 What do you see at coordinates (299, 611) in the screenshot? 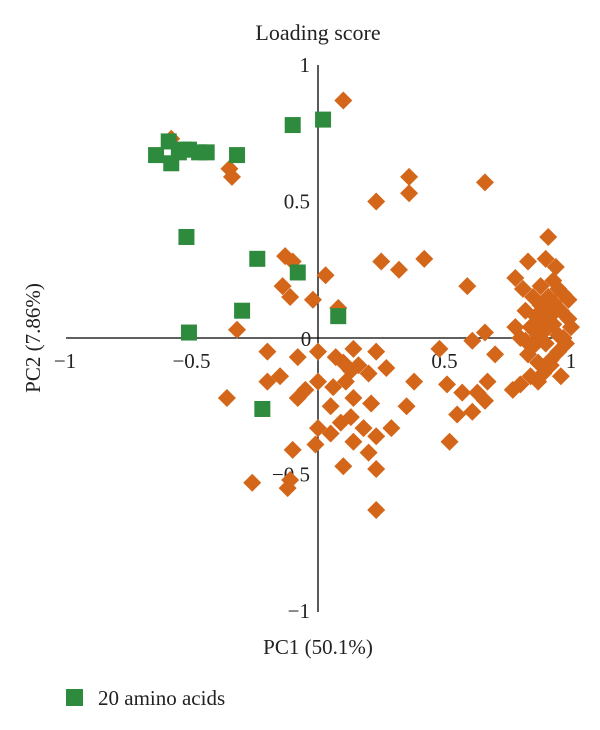
I see `y-tick-label: −1` at bounding box center [299, 611].